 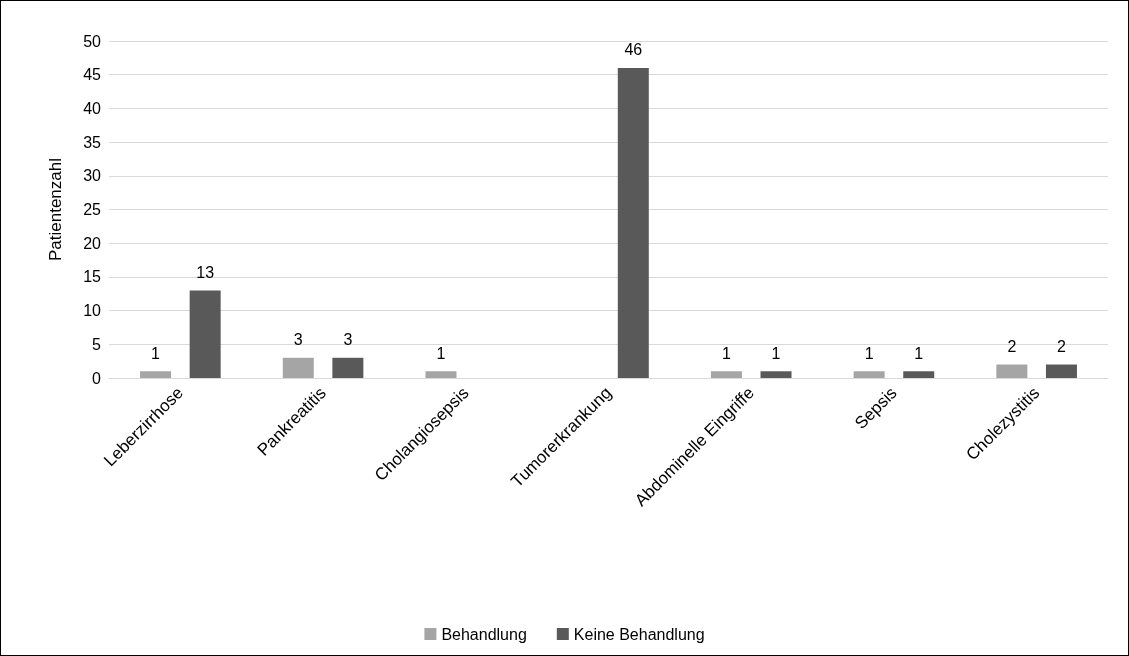 What do you see at coordinates (97, 344) in the screenshot?
I see `y-tick-label: 5` at bounding box center [97, 344].